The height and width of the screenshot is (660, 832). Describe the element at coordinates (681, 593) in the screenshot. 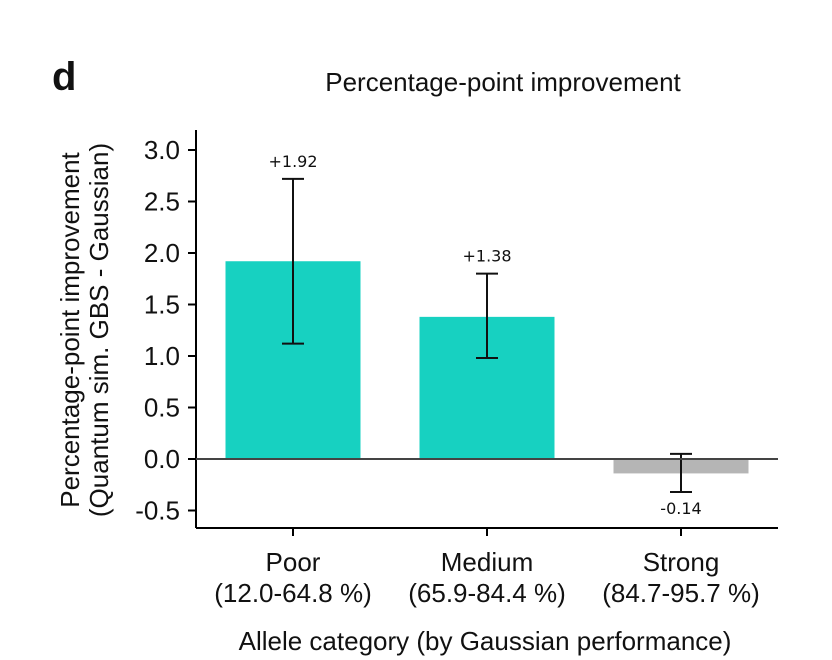

I see `x-tick-label-range: (84.7-95.7 %)` at that location.